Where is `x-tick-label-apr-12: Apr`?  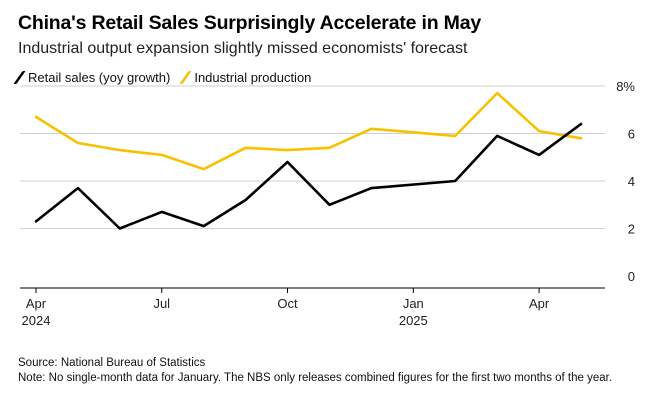 x-tick-label-apr-12: Apr is located at coordinates (539, 303).